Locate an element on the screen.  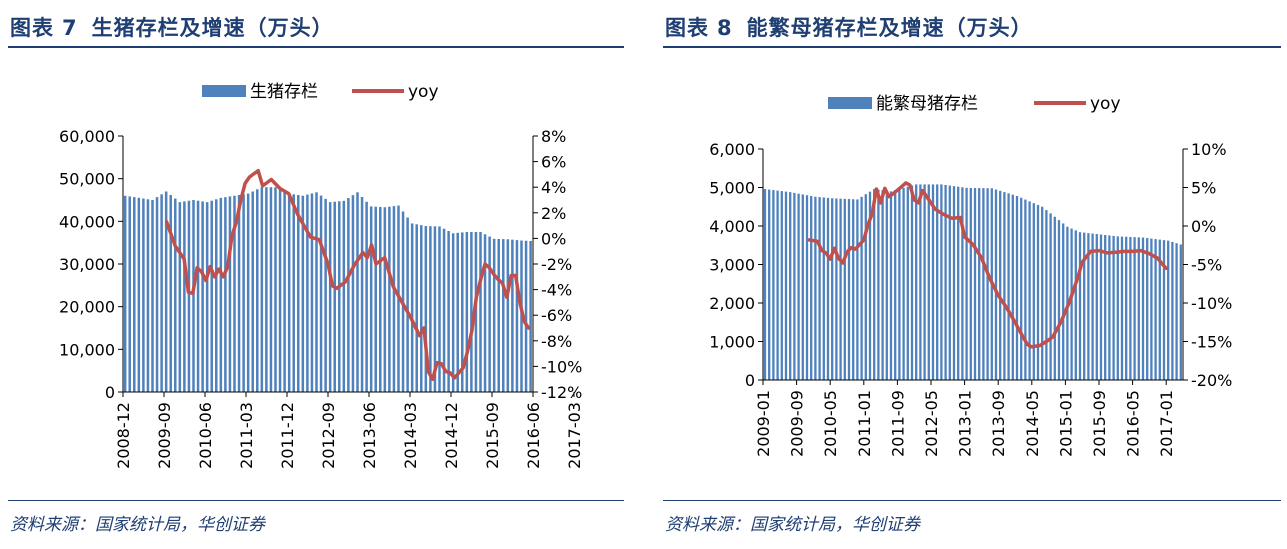
y-right-tick-label: -8% is located at coordinates (556, 341).